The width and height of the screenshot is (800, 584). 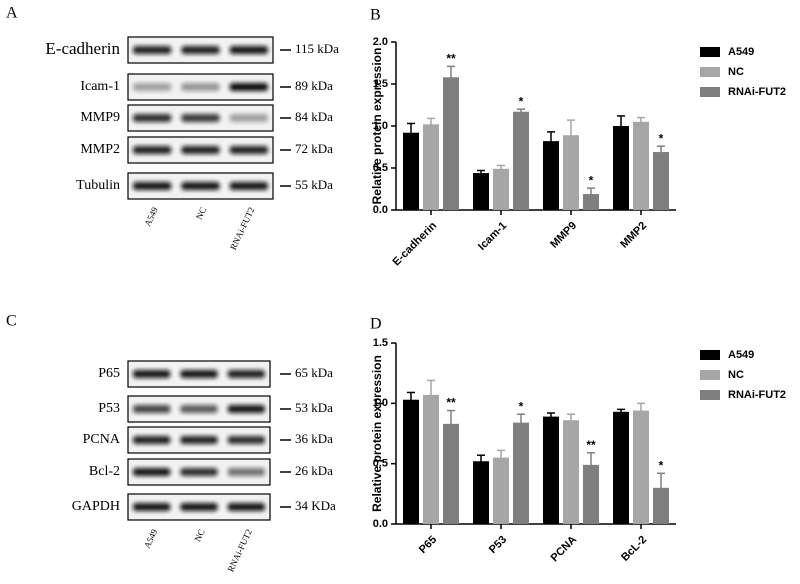 What do you see at coordinates (109, 408) in the screenshot?
I see `protein-label: P53` at bounding box center [109, 408].